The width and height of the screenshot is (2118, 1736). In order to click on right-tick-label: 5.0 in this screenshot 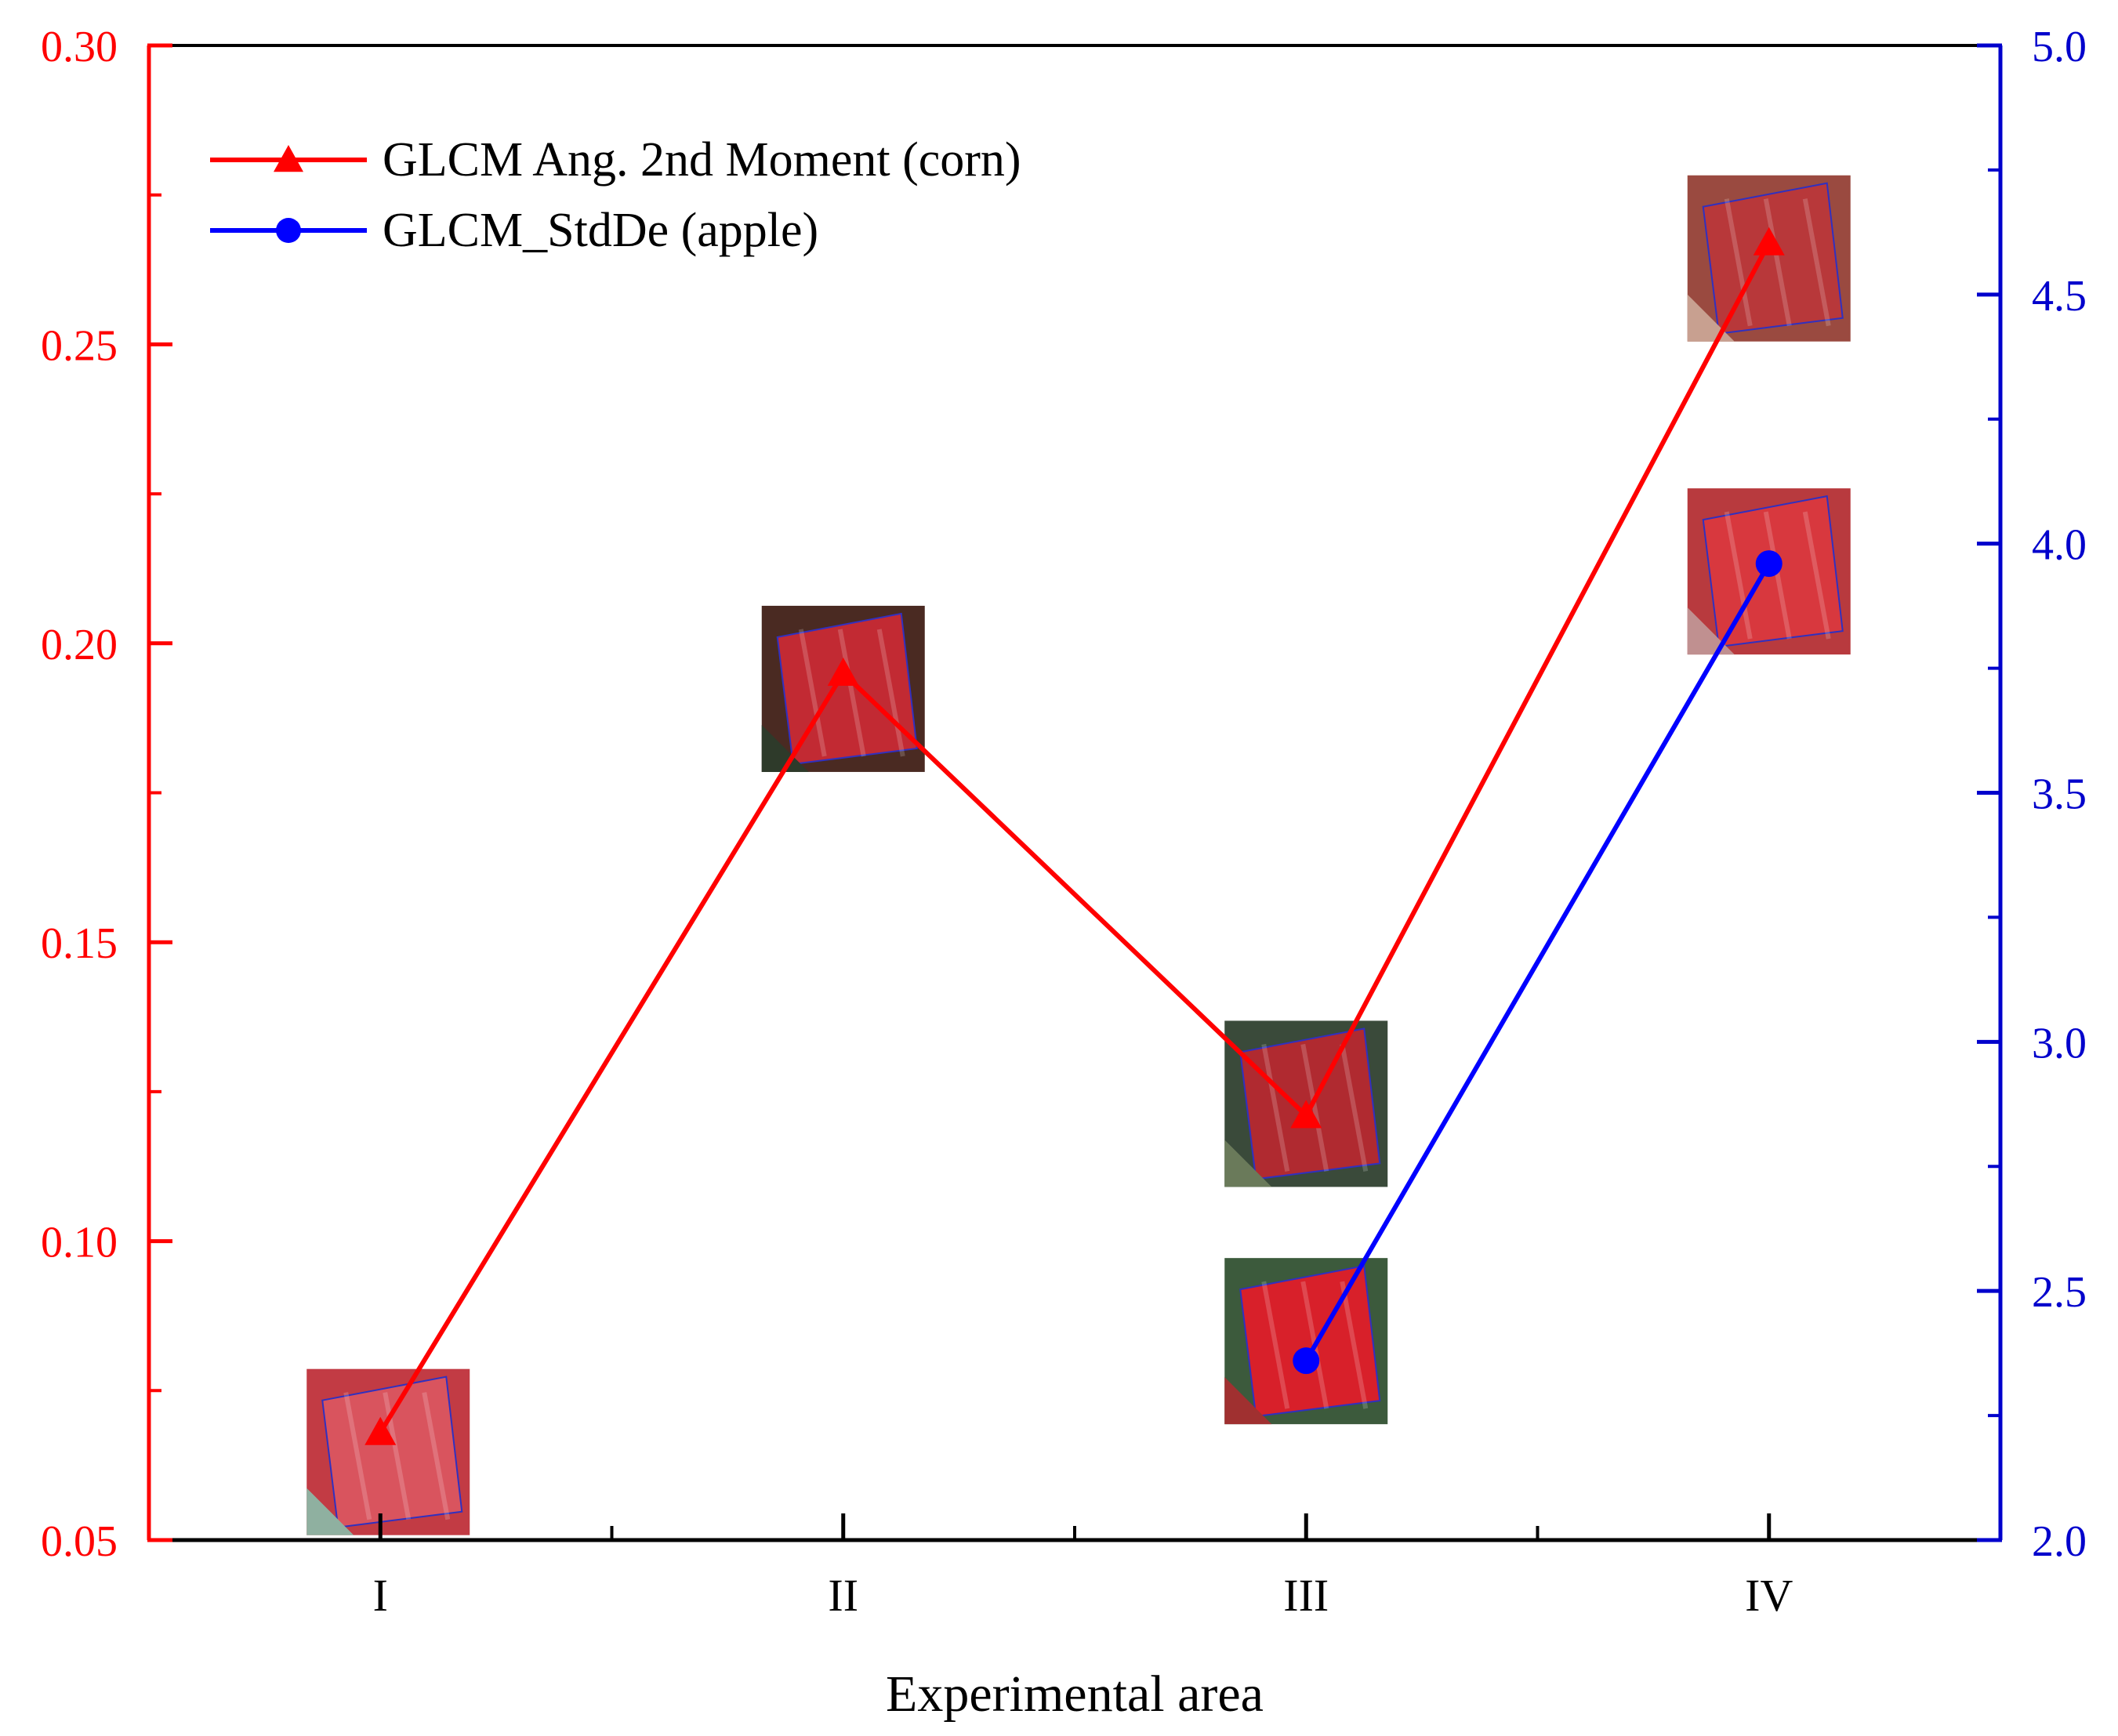, I will do `click(2059, 47)`.